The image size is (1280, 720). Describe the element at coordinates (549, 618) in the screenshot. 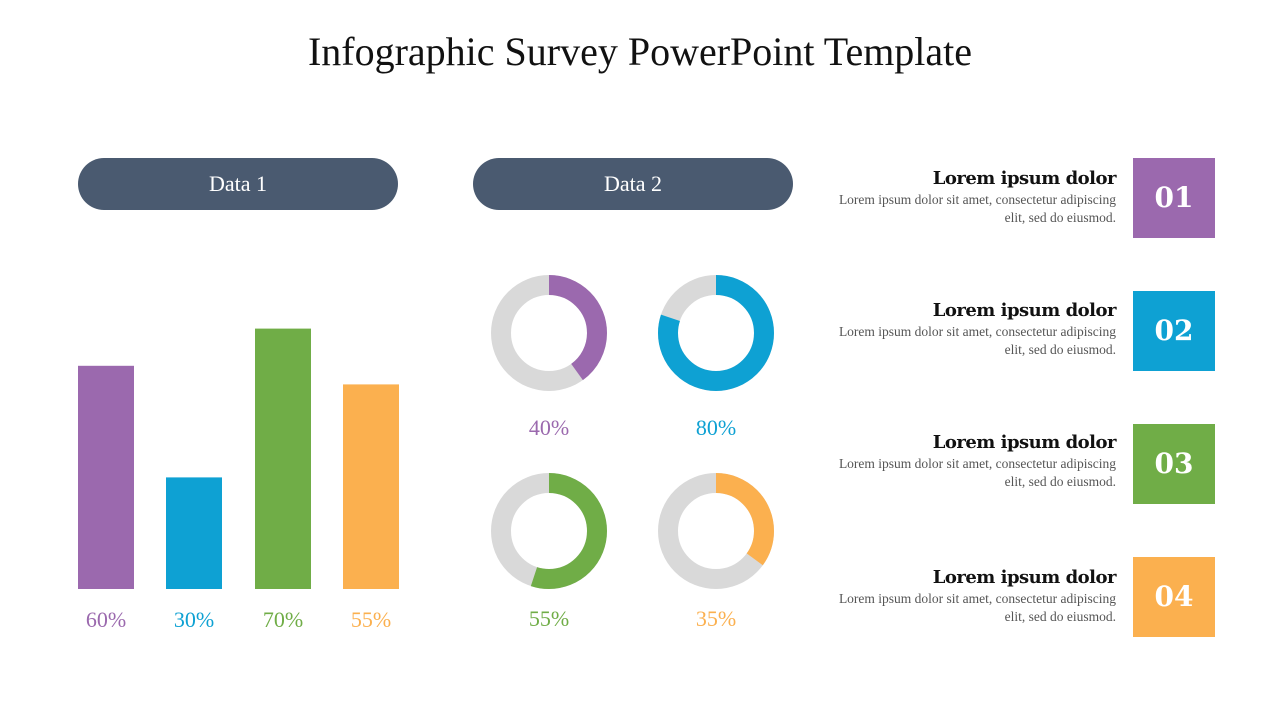

I see `donut-value-label: 55%` at that location.